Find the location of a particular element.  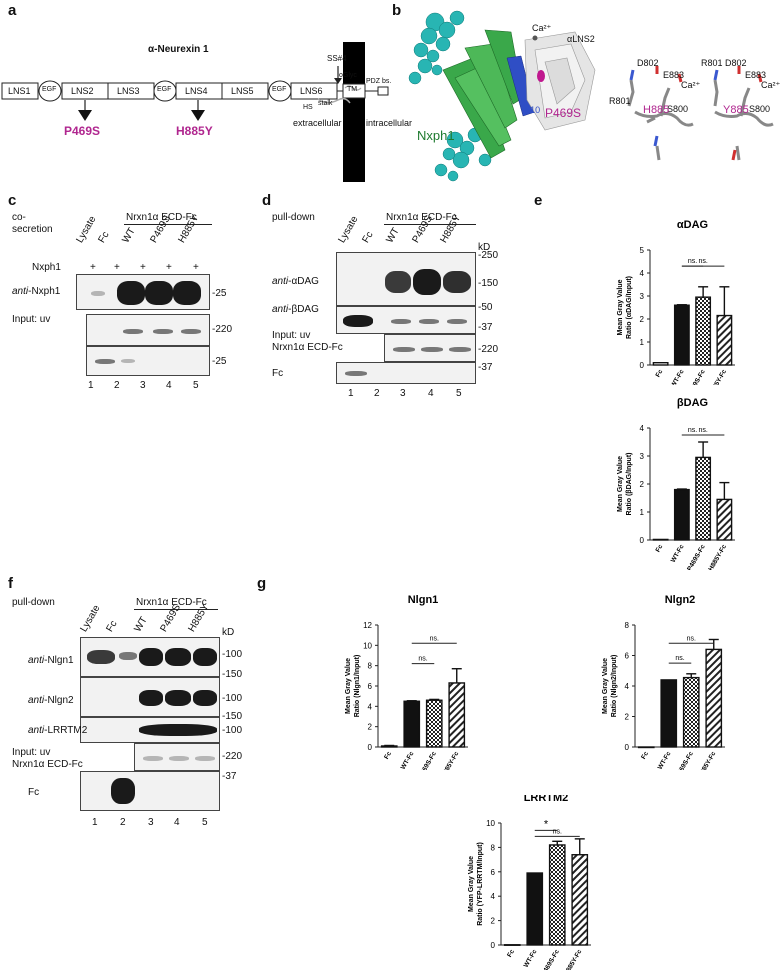

label-egf-2: EGF is located at coordinates (164, 89).